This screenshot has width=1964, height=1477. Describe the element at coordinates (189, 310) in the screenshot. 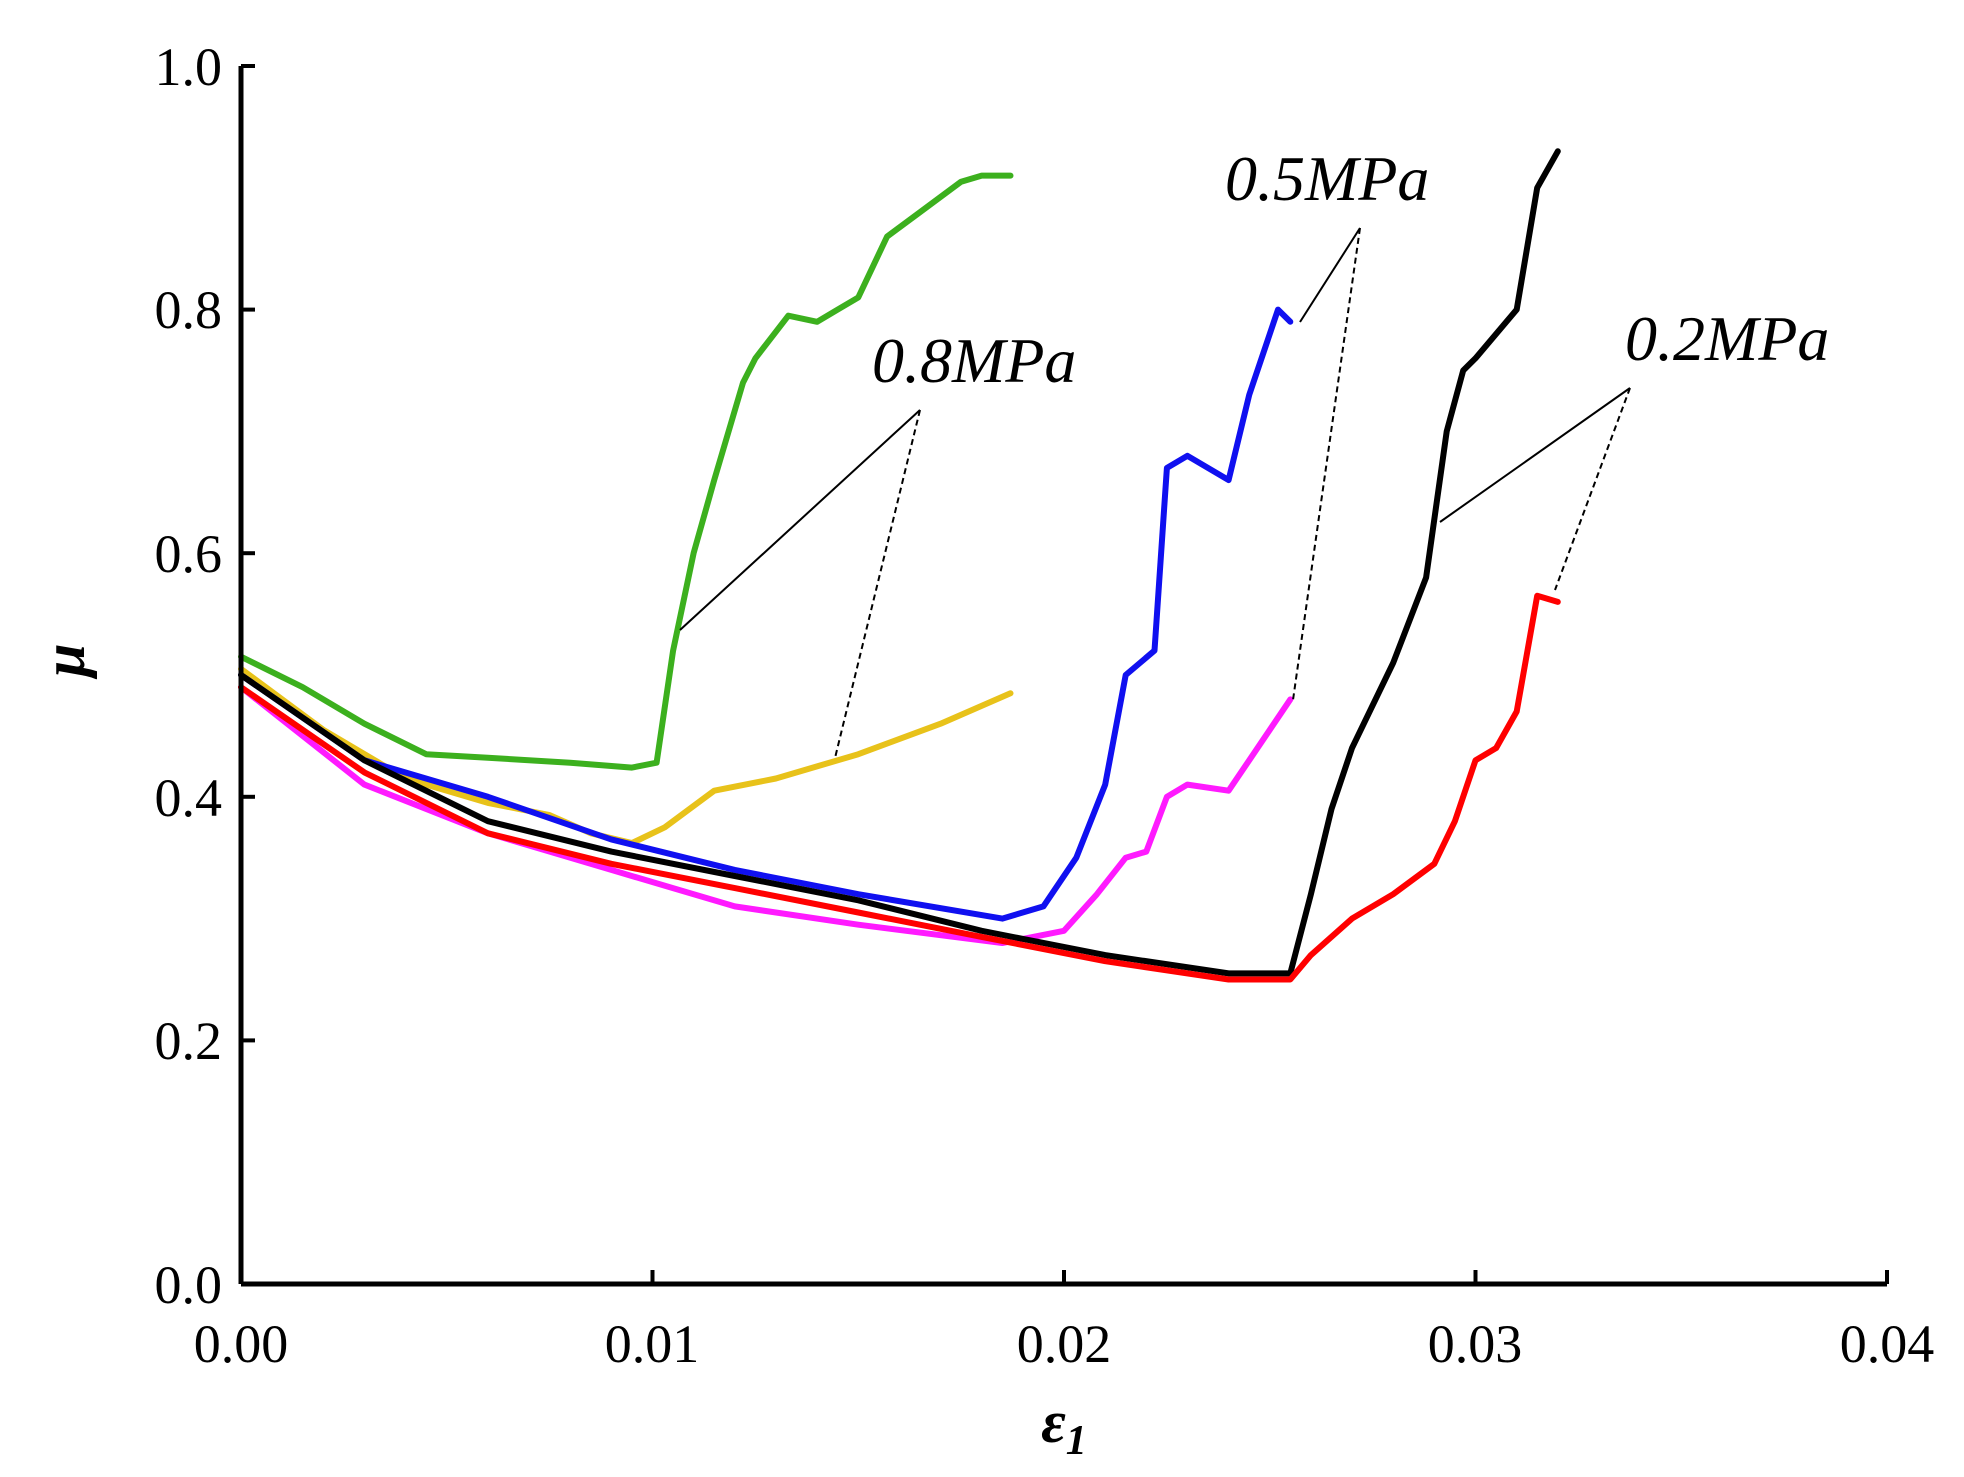

I see `y-tick-label-4: 0.8` at that location.